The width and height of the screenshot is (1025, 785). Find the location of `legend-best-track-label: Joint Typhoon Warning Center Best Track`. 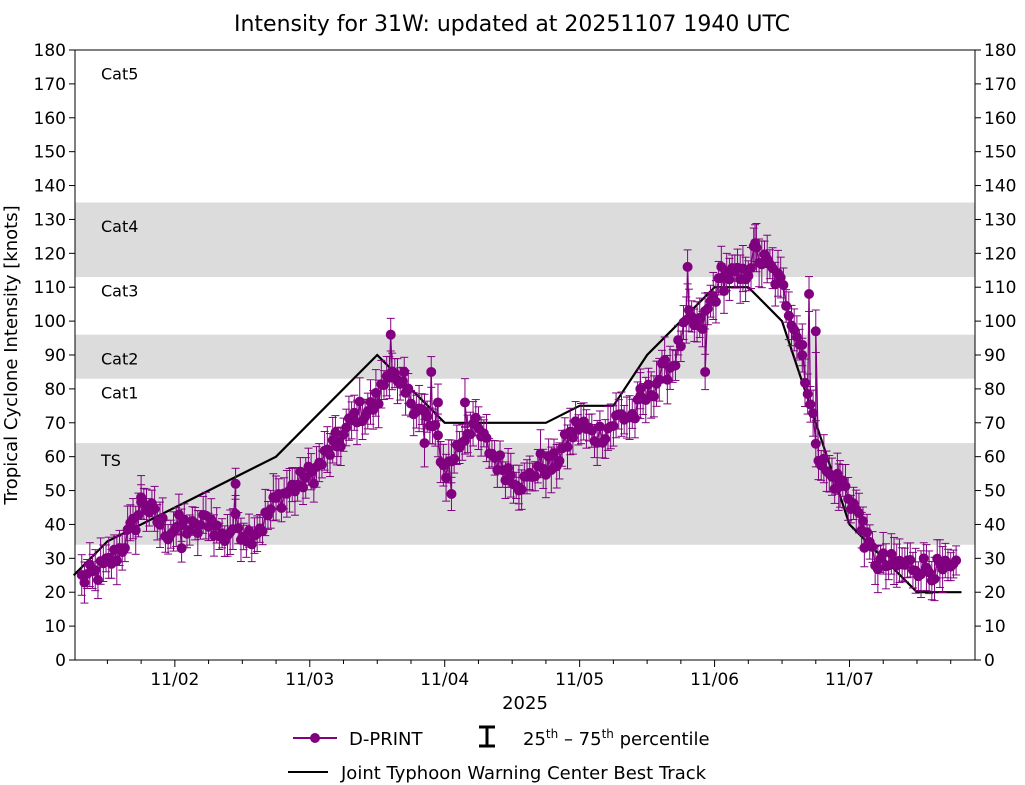

legend-best-track-label: Joint Typhoon Warning Center Best Track is located at coordinates (523, 773).